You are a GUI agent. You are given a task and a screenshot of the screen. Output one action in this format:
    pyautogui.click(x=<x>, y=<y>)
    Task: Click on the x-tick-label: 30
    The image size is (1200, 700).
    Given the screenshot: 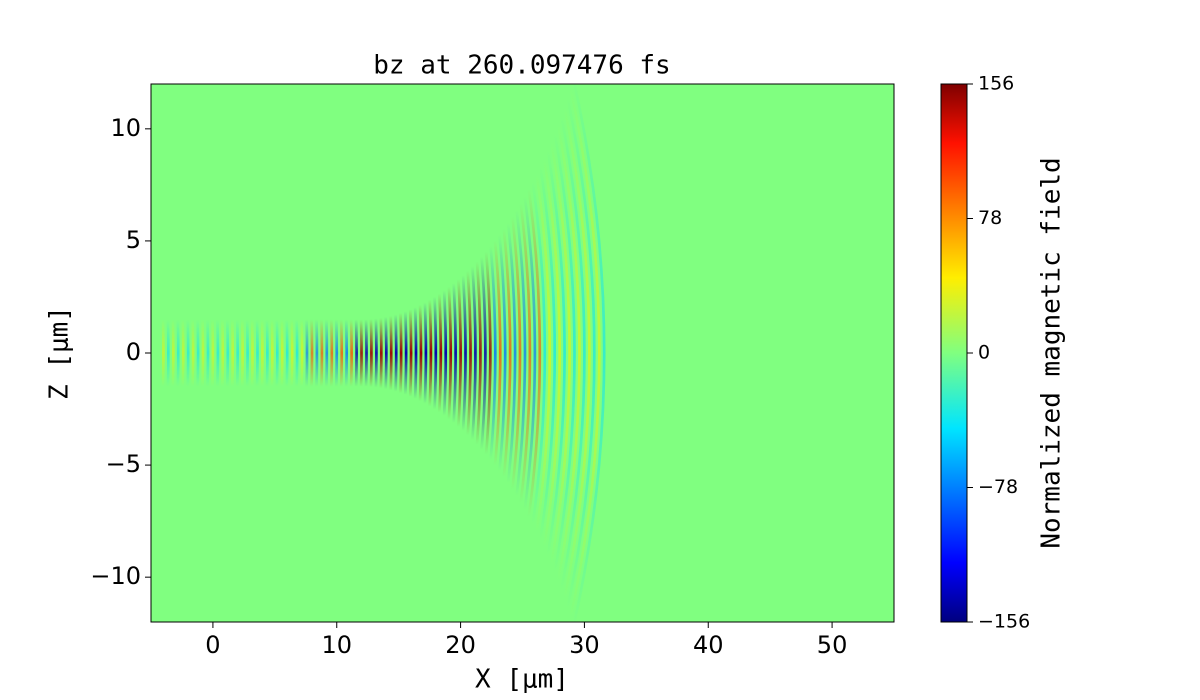 What is the action you would take?
    pyautogui.click(x=584, y=645)
    